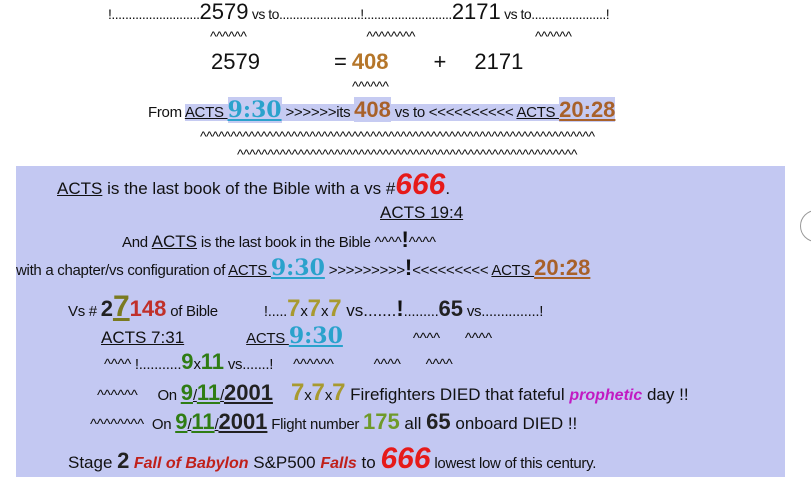  I want to click on text-segment: 65, so click(450, 308).